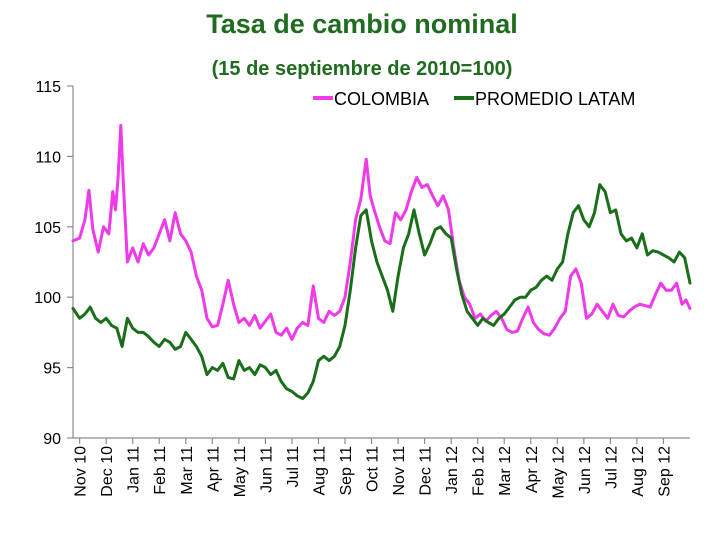 This screenshot has height=540, width=720. Describe the element at coordinates (319, 471) in the screenshot. I see `x-tick-label: Aug 11` at that location.